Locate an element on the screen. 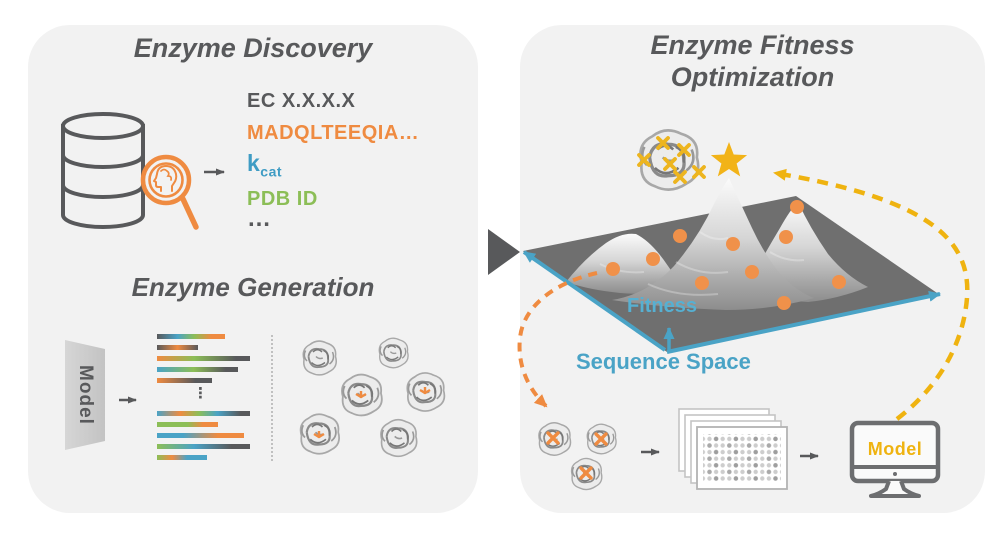  ec-number-text: EC X.X.X.X is located at coordinates (301, 101).